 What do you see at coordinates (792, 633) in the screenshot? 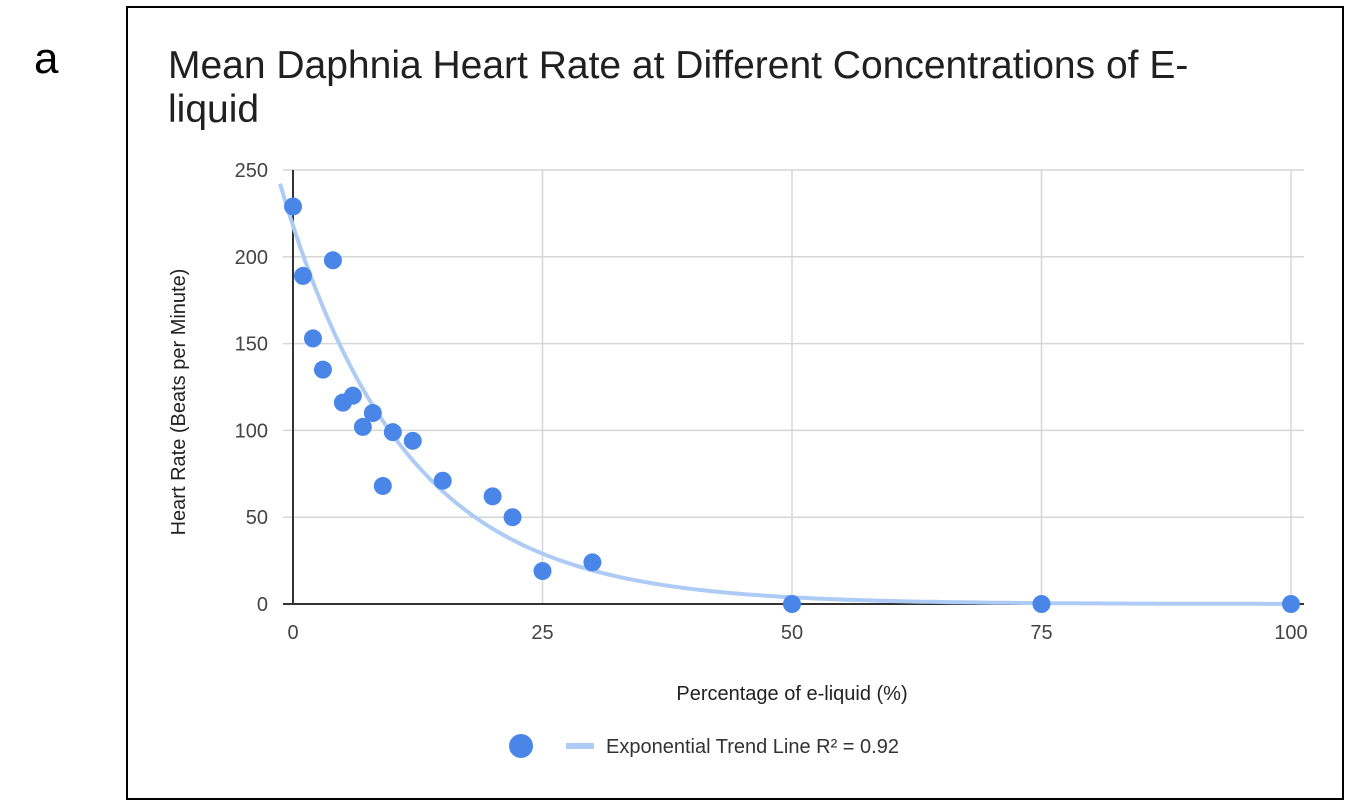
I see `x-tick-label: 50` at bounding box center [792, 633].